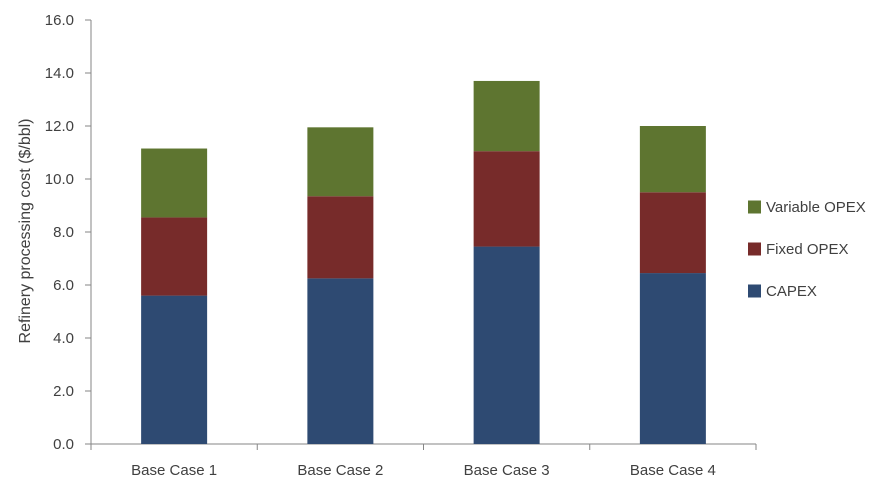 This screenshot has height=484, width=888. Describe the element at coordinates (63, 232) in the screenshot. I see `y-tick-label: 8.0` at that location.